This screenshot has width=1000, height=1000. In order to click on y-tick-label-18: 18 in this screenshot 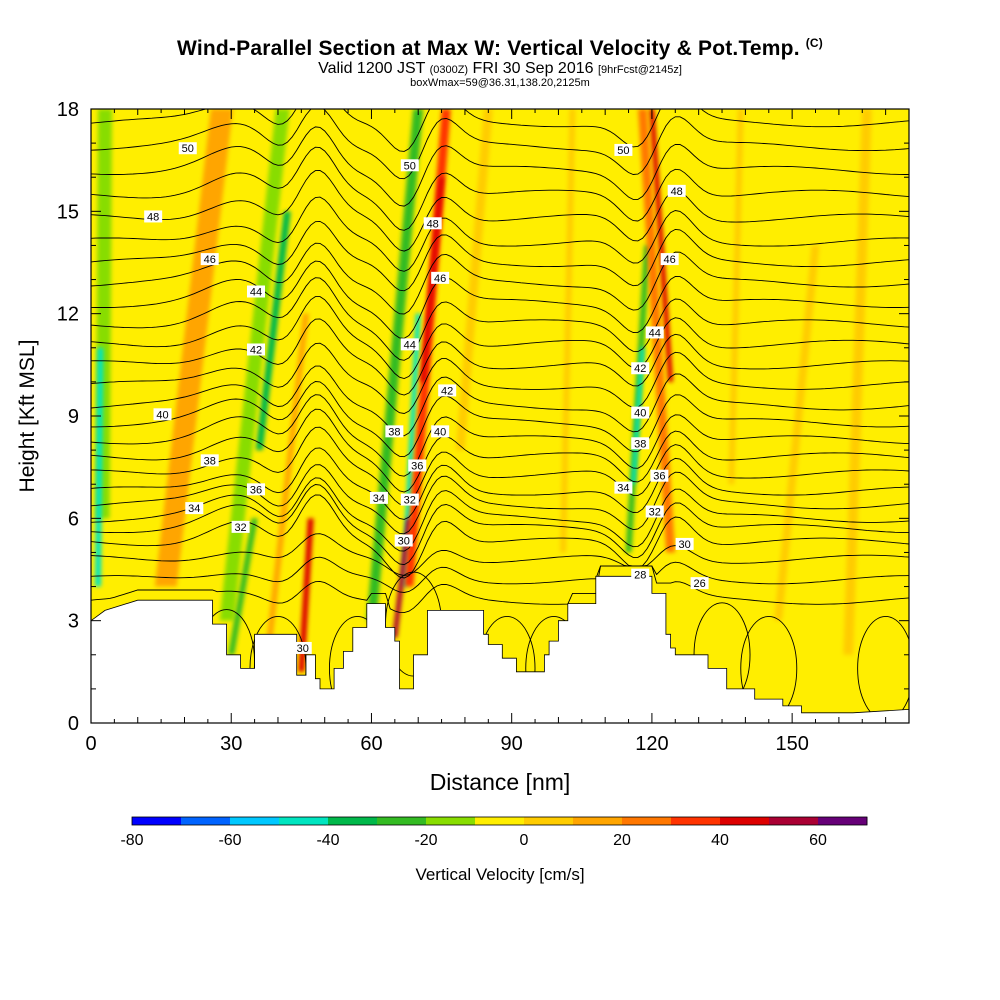, I will do `click(68, 110)`.